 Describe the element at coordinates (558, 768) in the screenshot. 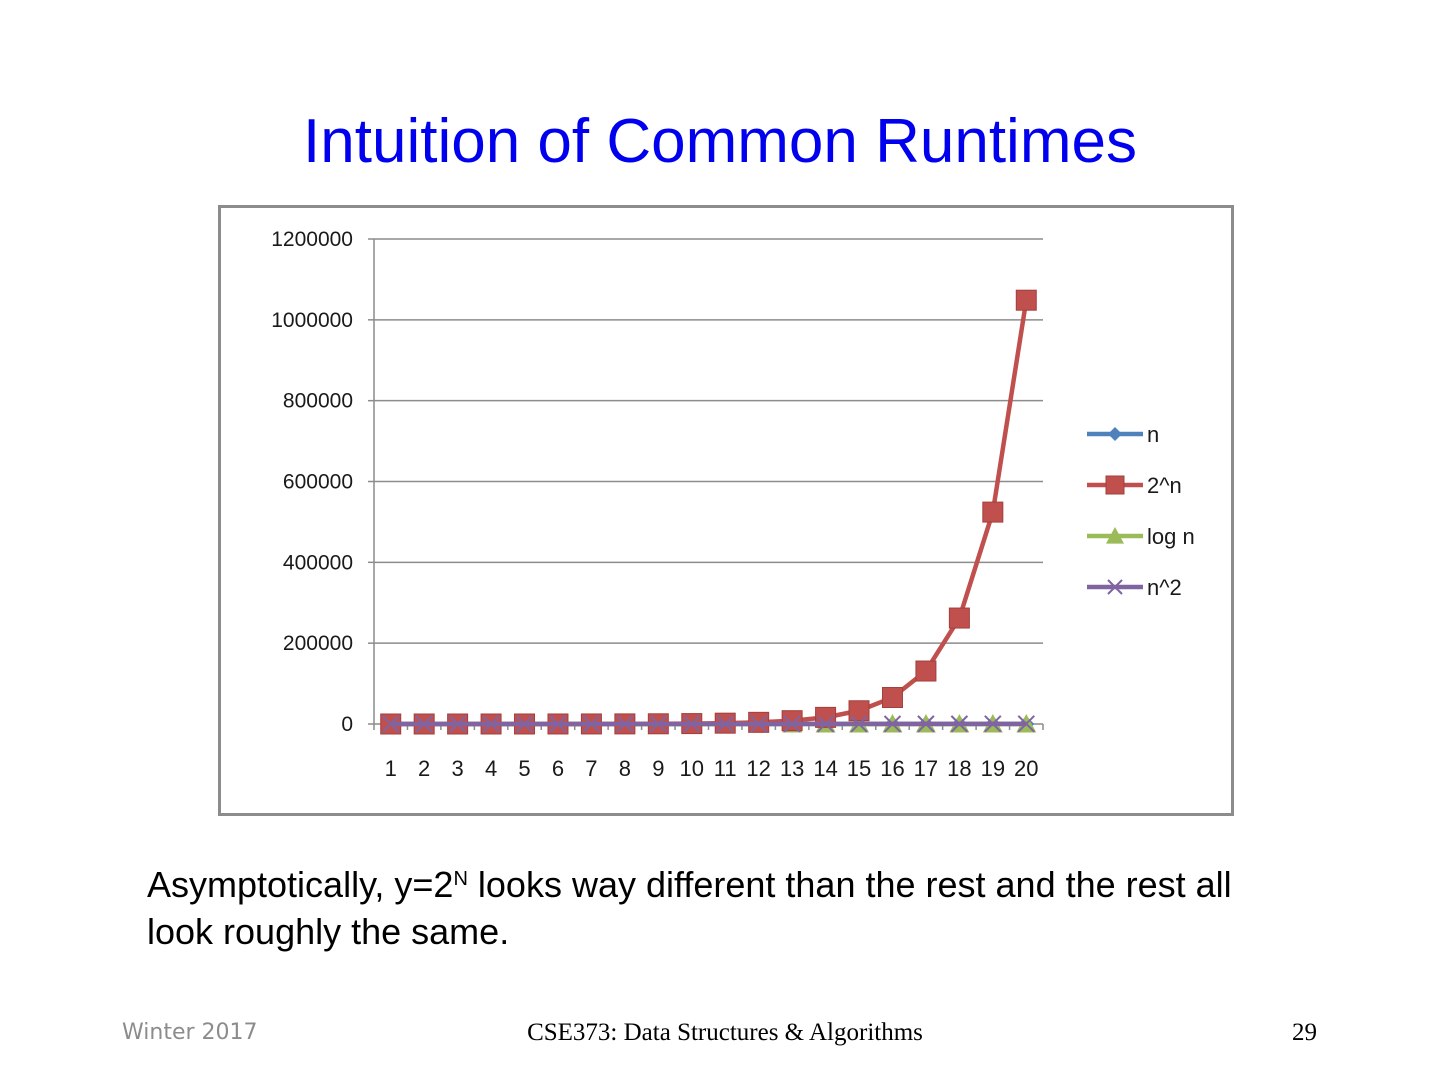

I see `x-tick-label: 6` at that location.